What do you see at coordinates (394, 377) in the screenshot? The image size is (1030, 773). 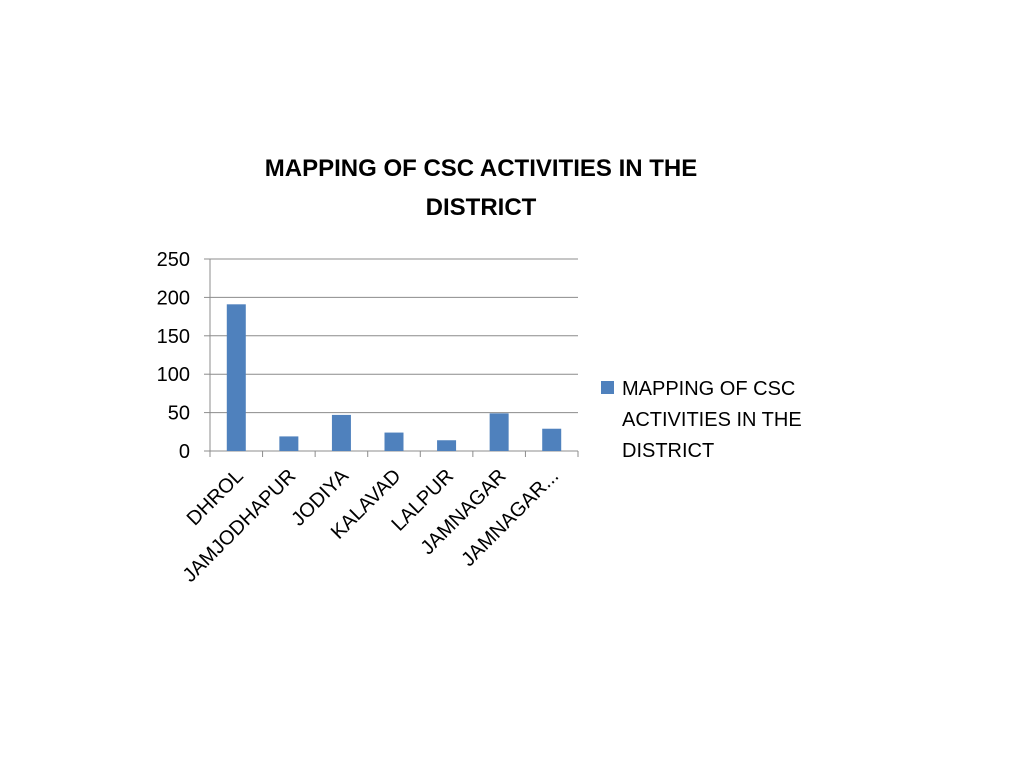 I see `bars` at bounding box center [394, 377].